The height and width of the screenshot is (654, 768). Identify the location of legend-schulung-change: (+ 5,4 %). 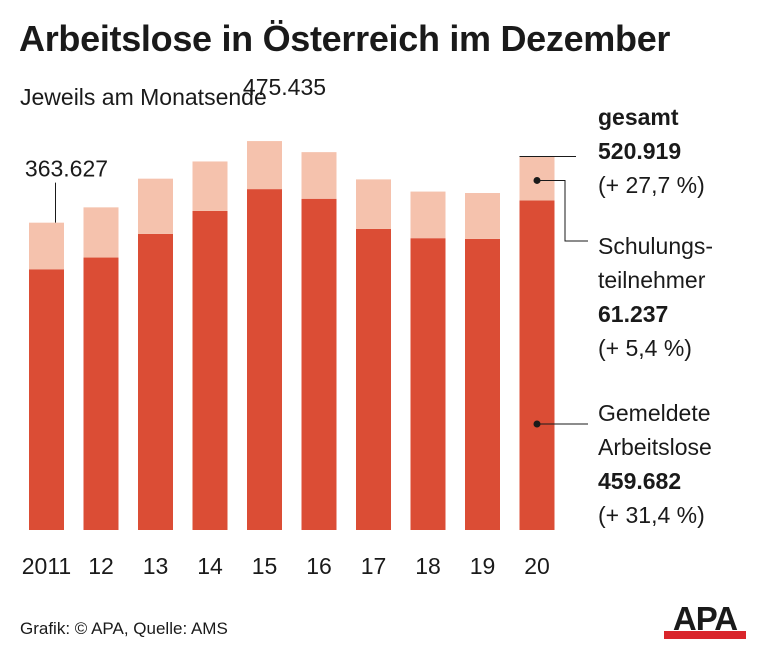
(645, 348).